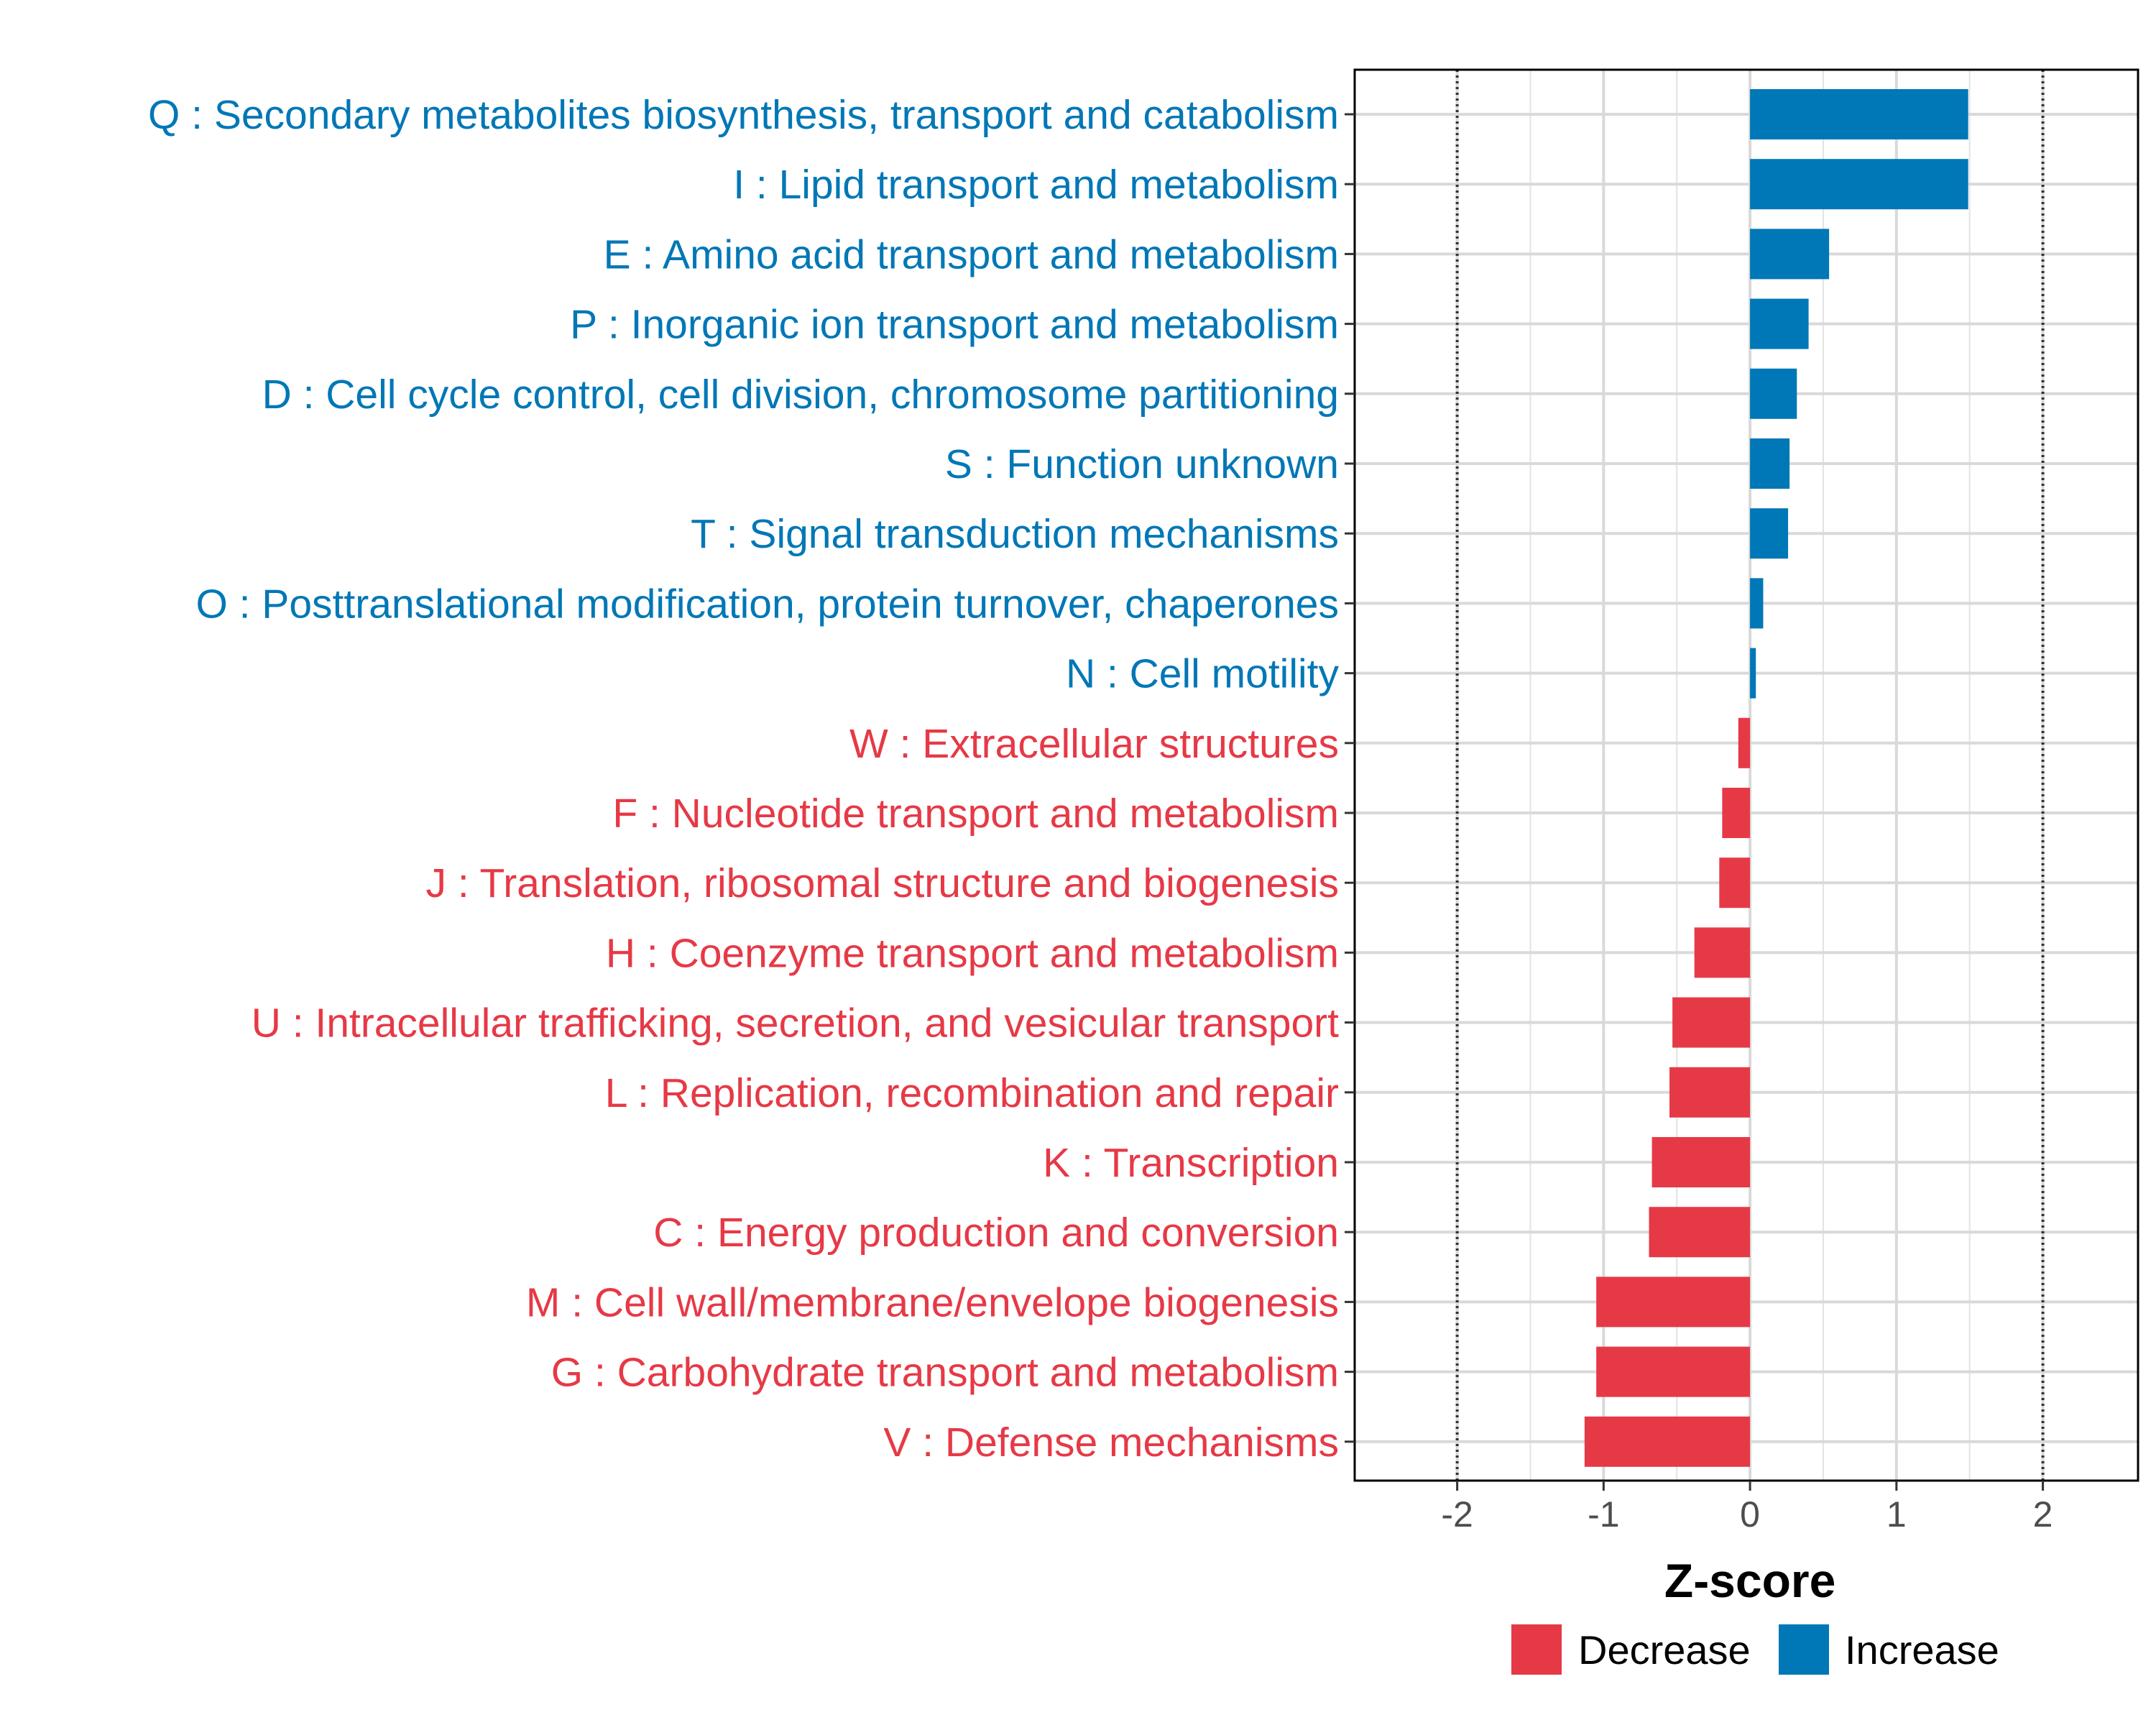  Describe the element at coordinates (973, 953) in the screenshot. I see `category-label: H : Coenzyme transport and metabolism` at that location.